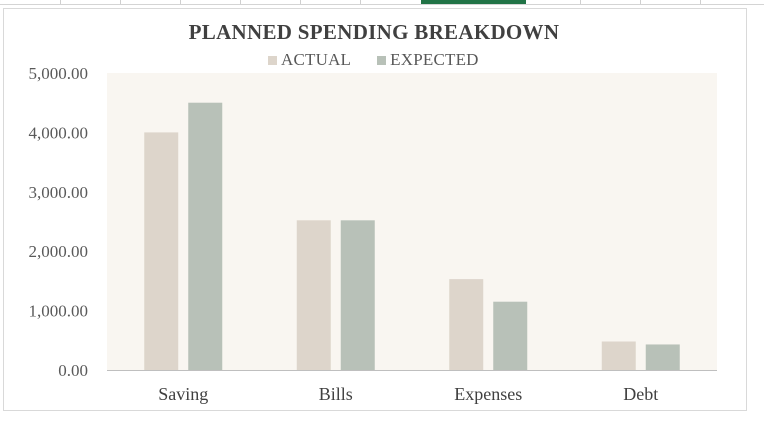  What do you see at coordinates (59, 73) in the screenshot?
I see `y-tick-label: 5,000.00` at bounding box center [59, 73].